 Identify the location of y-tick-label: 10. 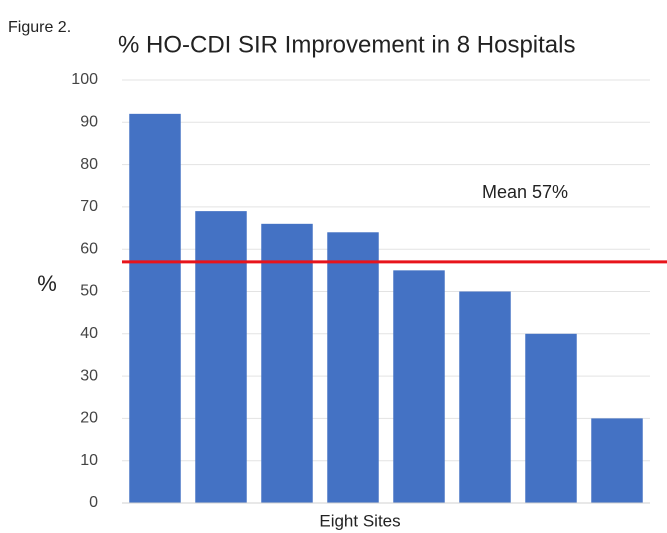
(89, 460).